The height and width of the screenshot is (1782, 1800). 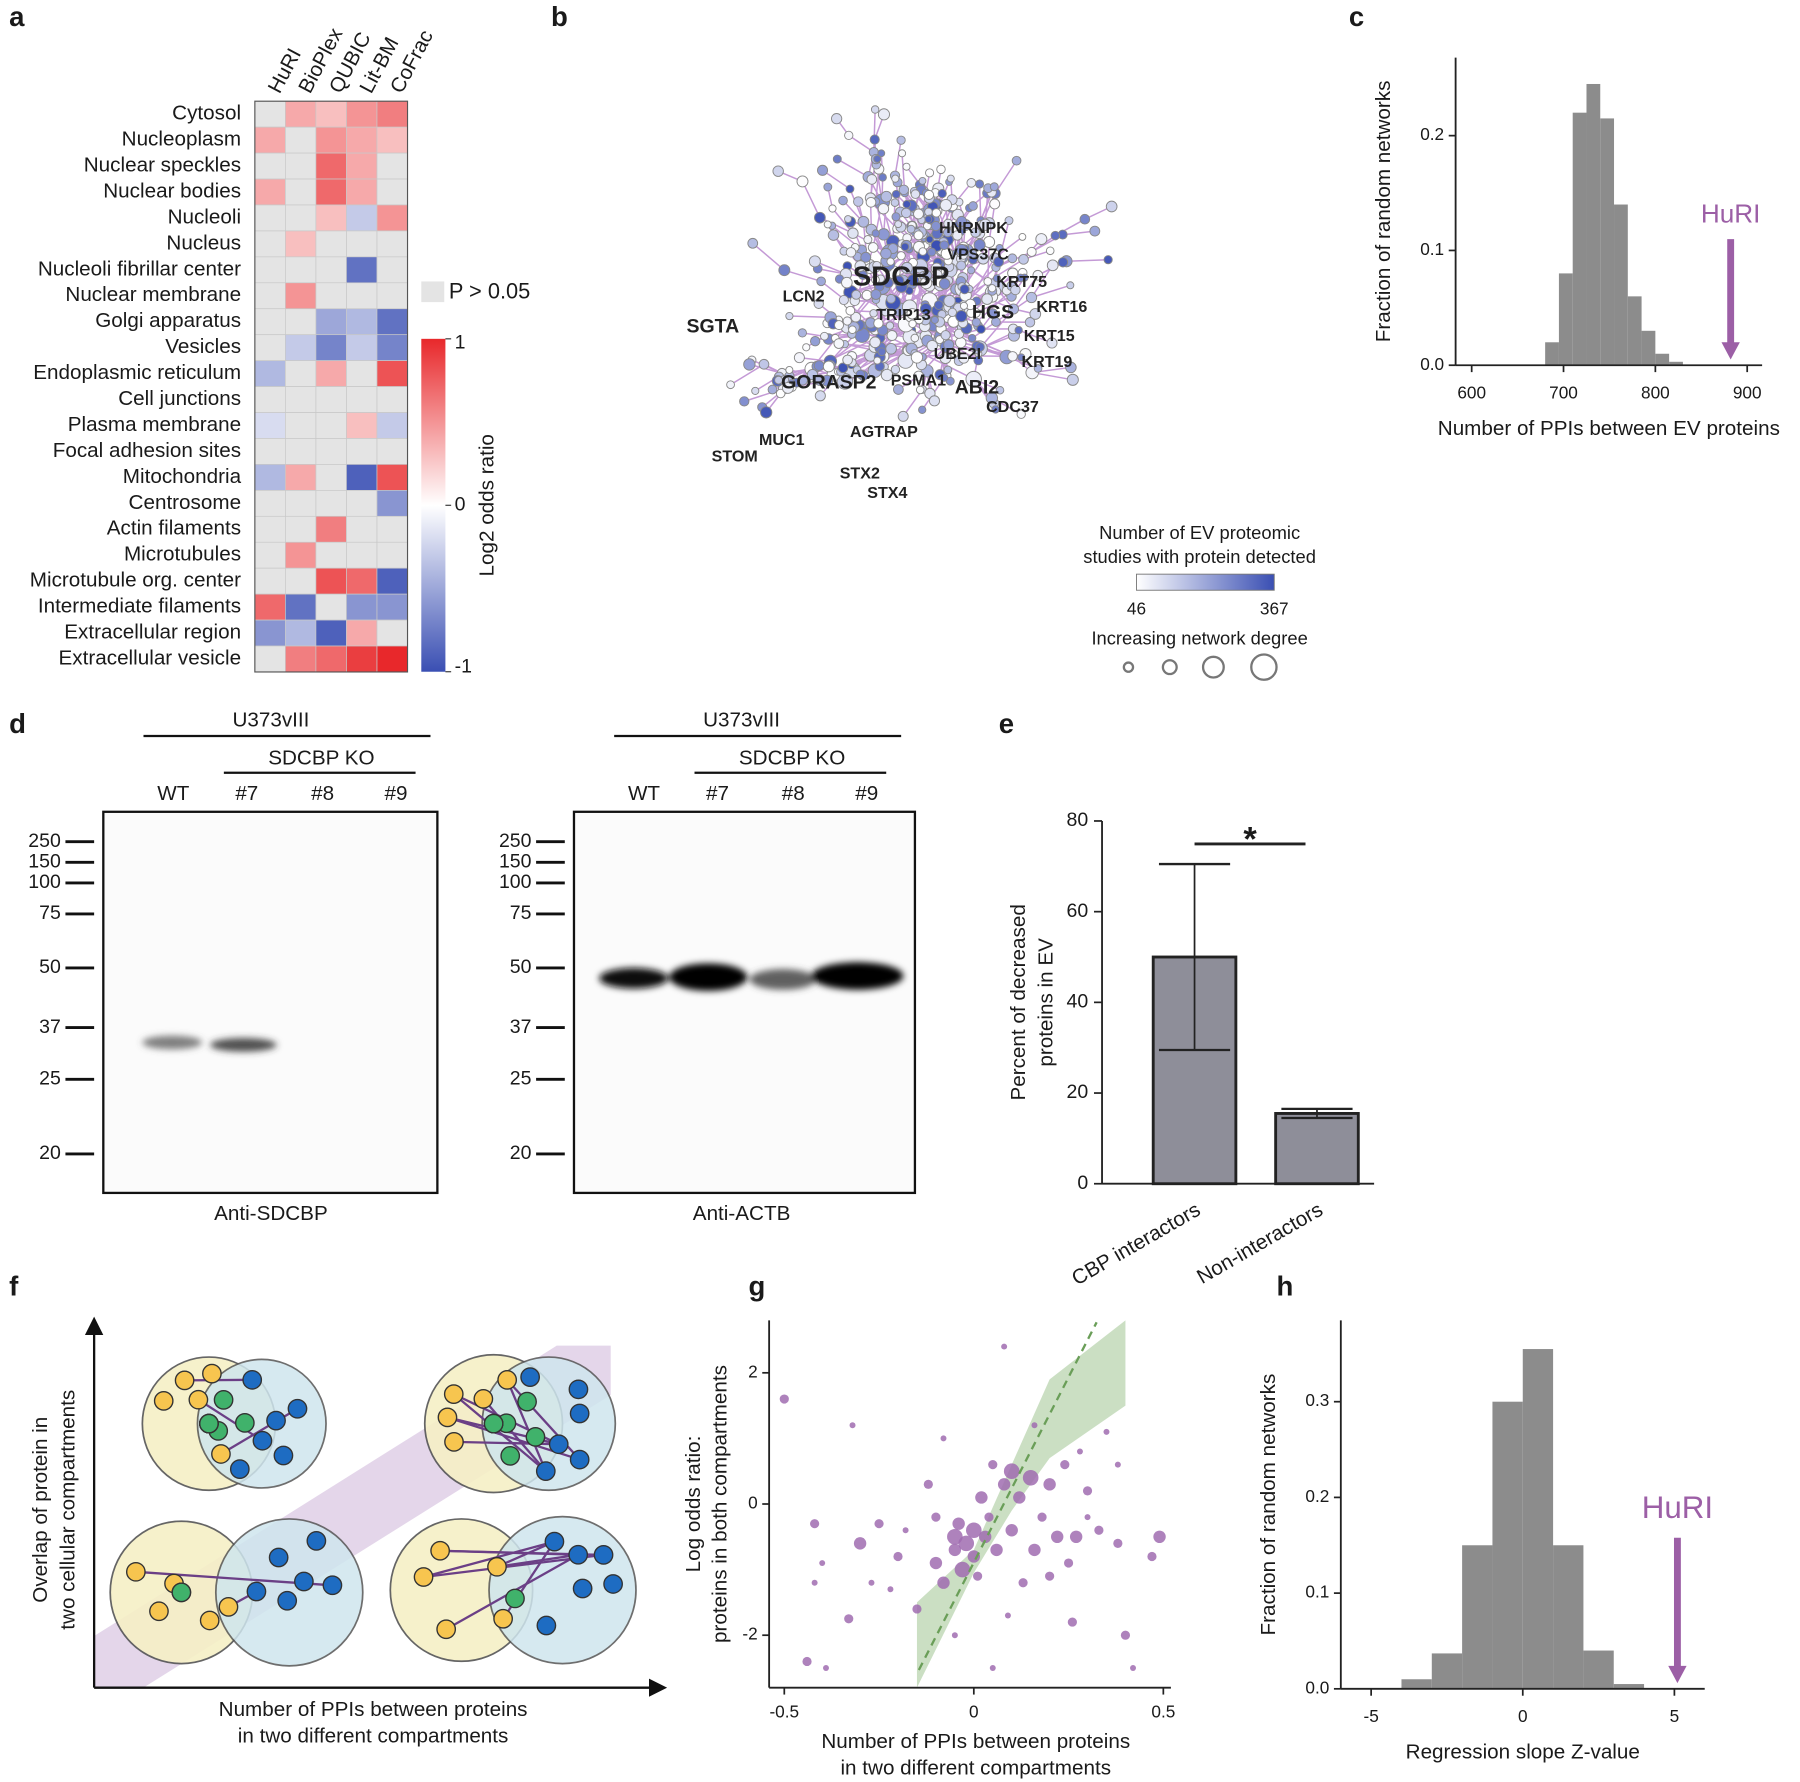 What do you see at coordinates (884, 432) in the screenshot?
I see `gene-label: AGTRAP` at bounding box center [884, 432].